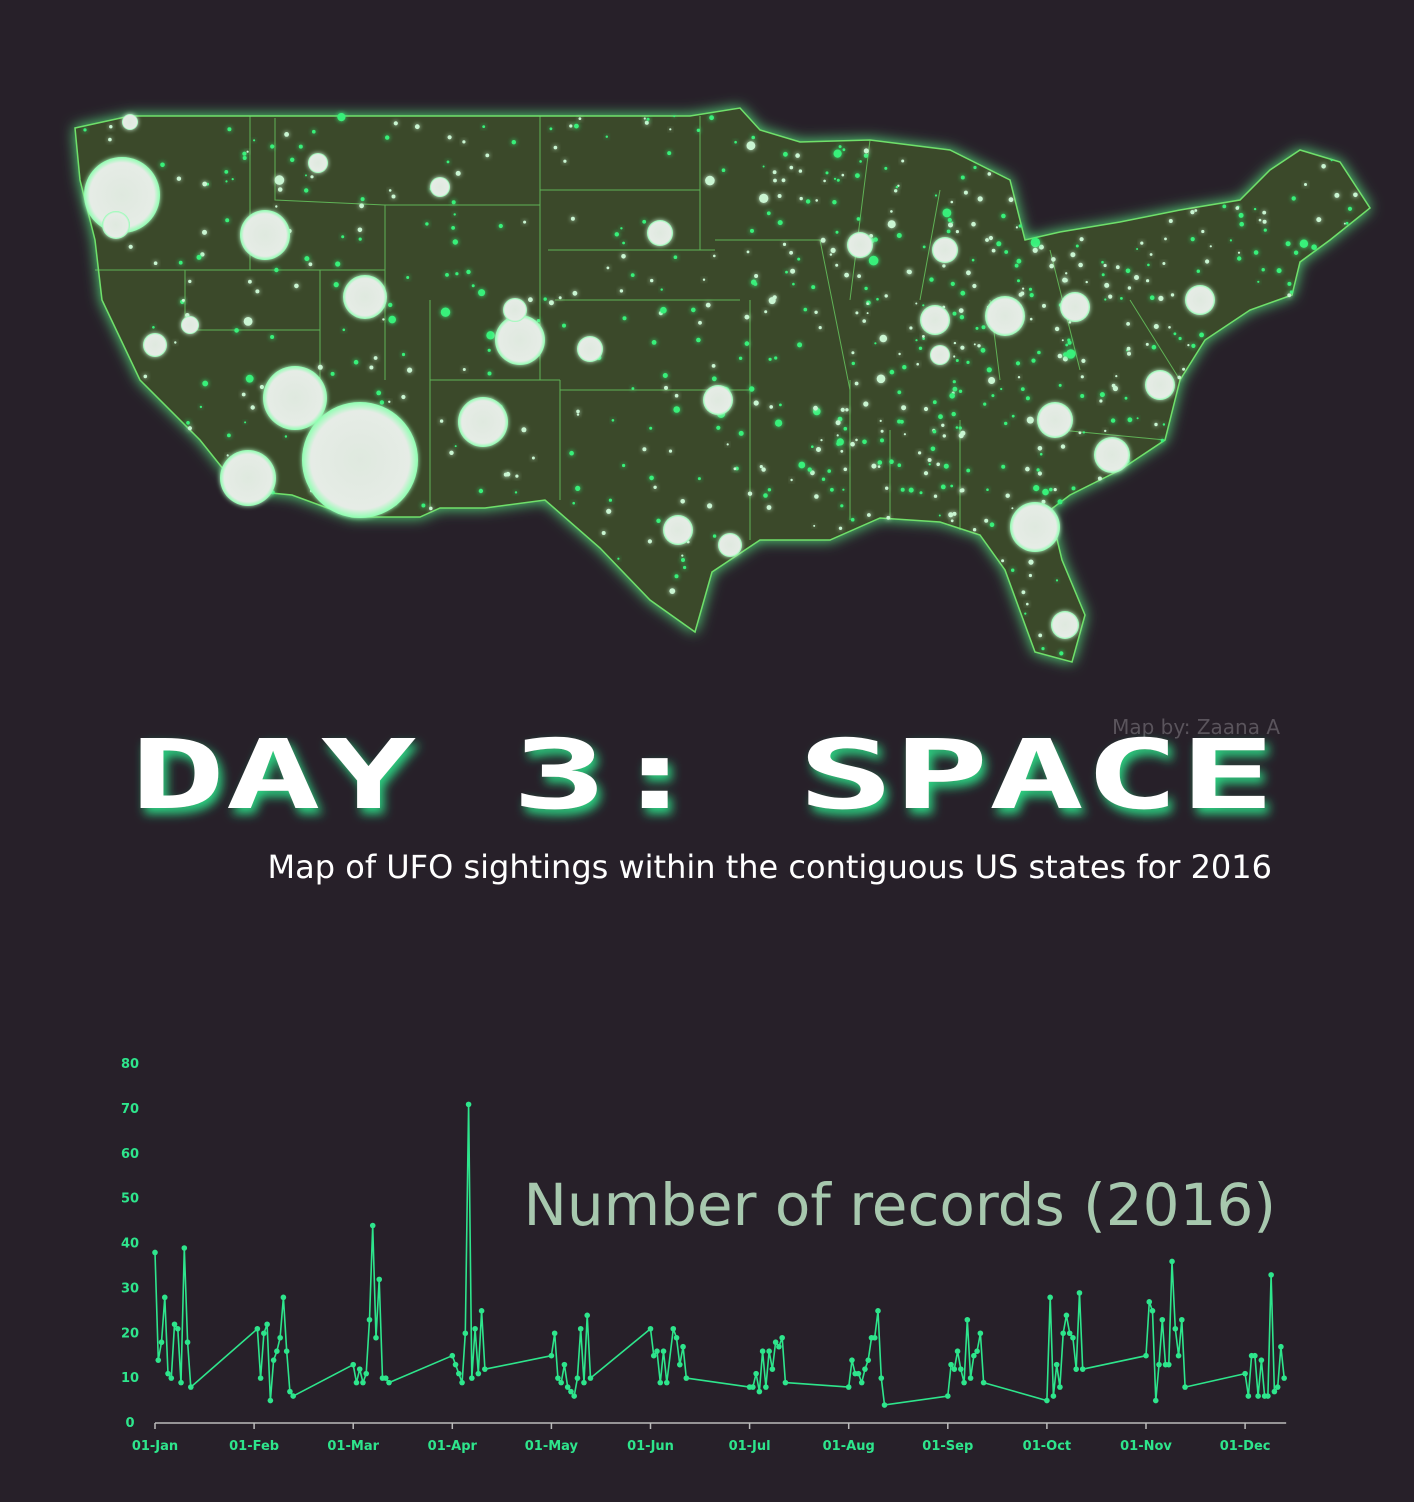 The height and width of the screenshot is (1502, 1414). I want to click on page-title: DAY 3: SPACE, so click(702, 775).